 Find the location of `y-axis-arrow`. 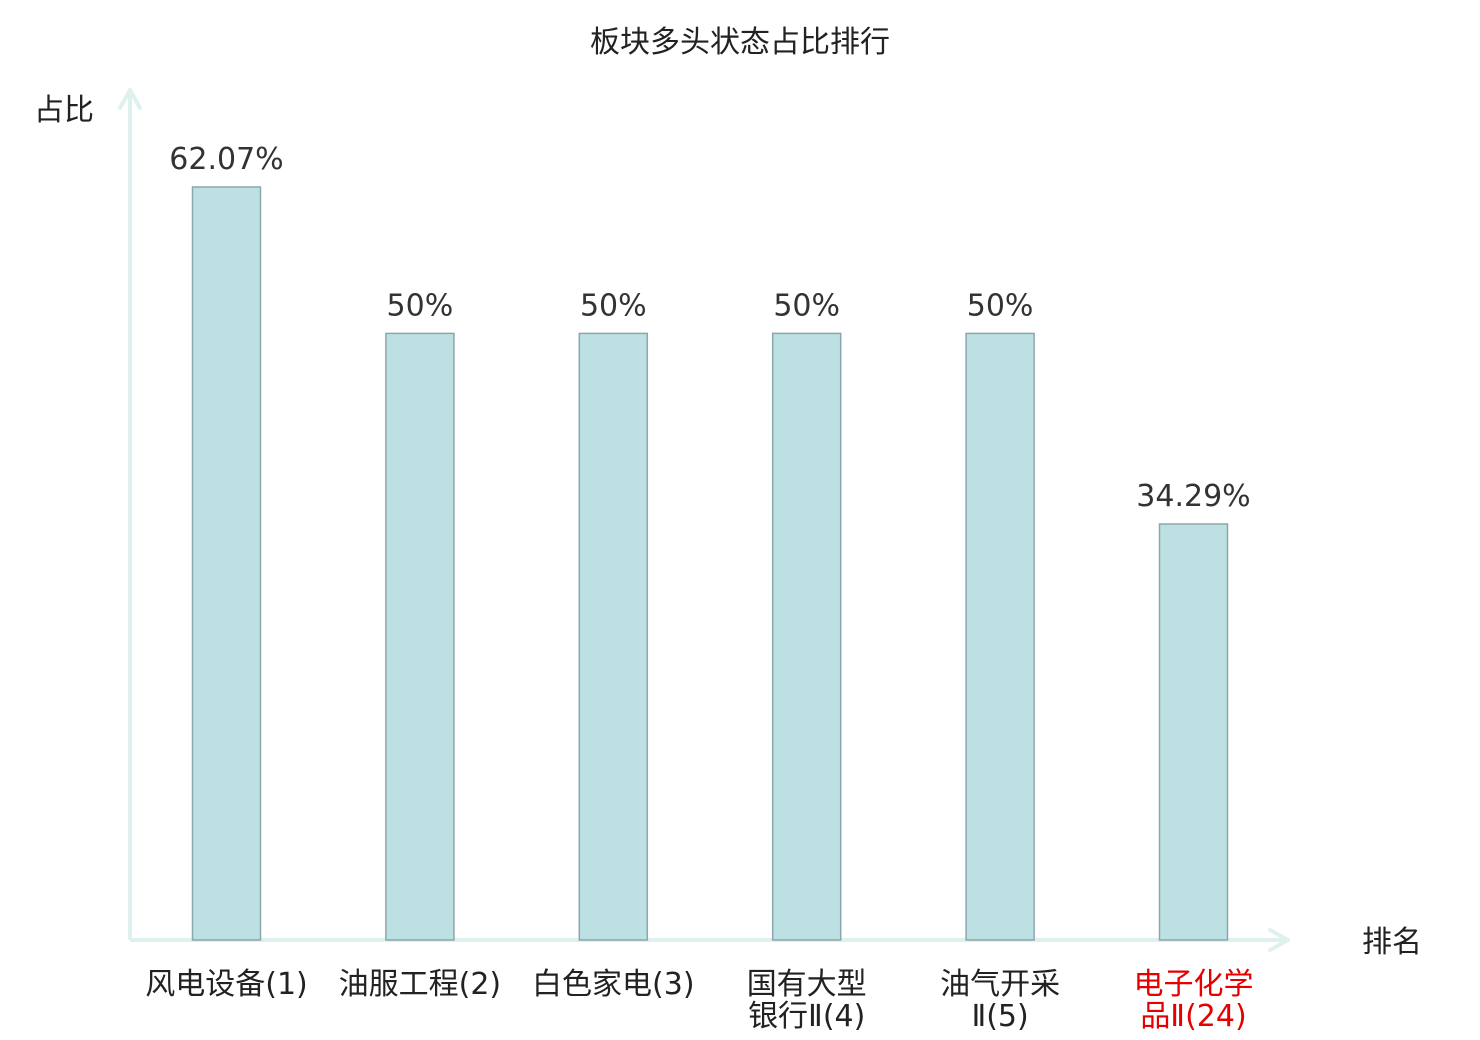

y-axis-arrow is located at coordinates (130, 99).